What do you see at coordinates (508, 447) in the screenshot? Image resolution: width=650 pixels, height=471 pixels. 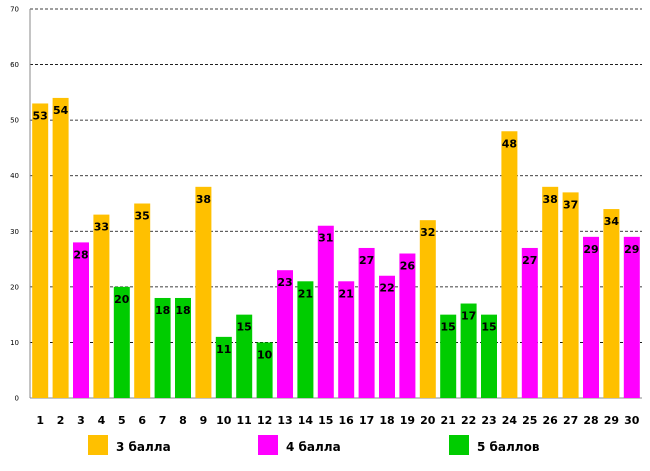 I see `legend-label: 5 баллов` at bounding box center [508, 447].